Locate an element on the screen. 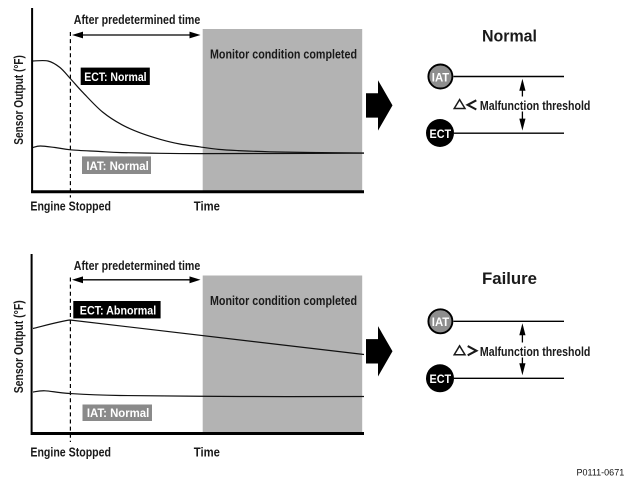 This screenshot has height=491, width=633. svg-text: ECT: Normal is located at coordinates (115, 77).